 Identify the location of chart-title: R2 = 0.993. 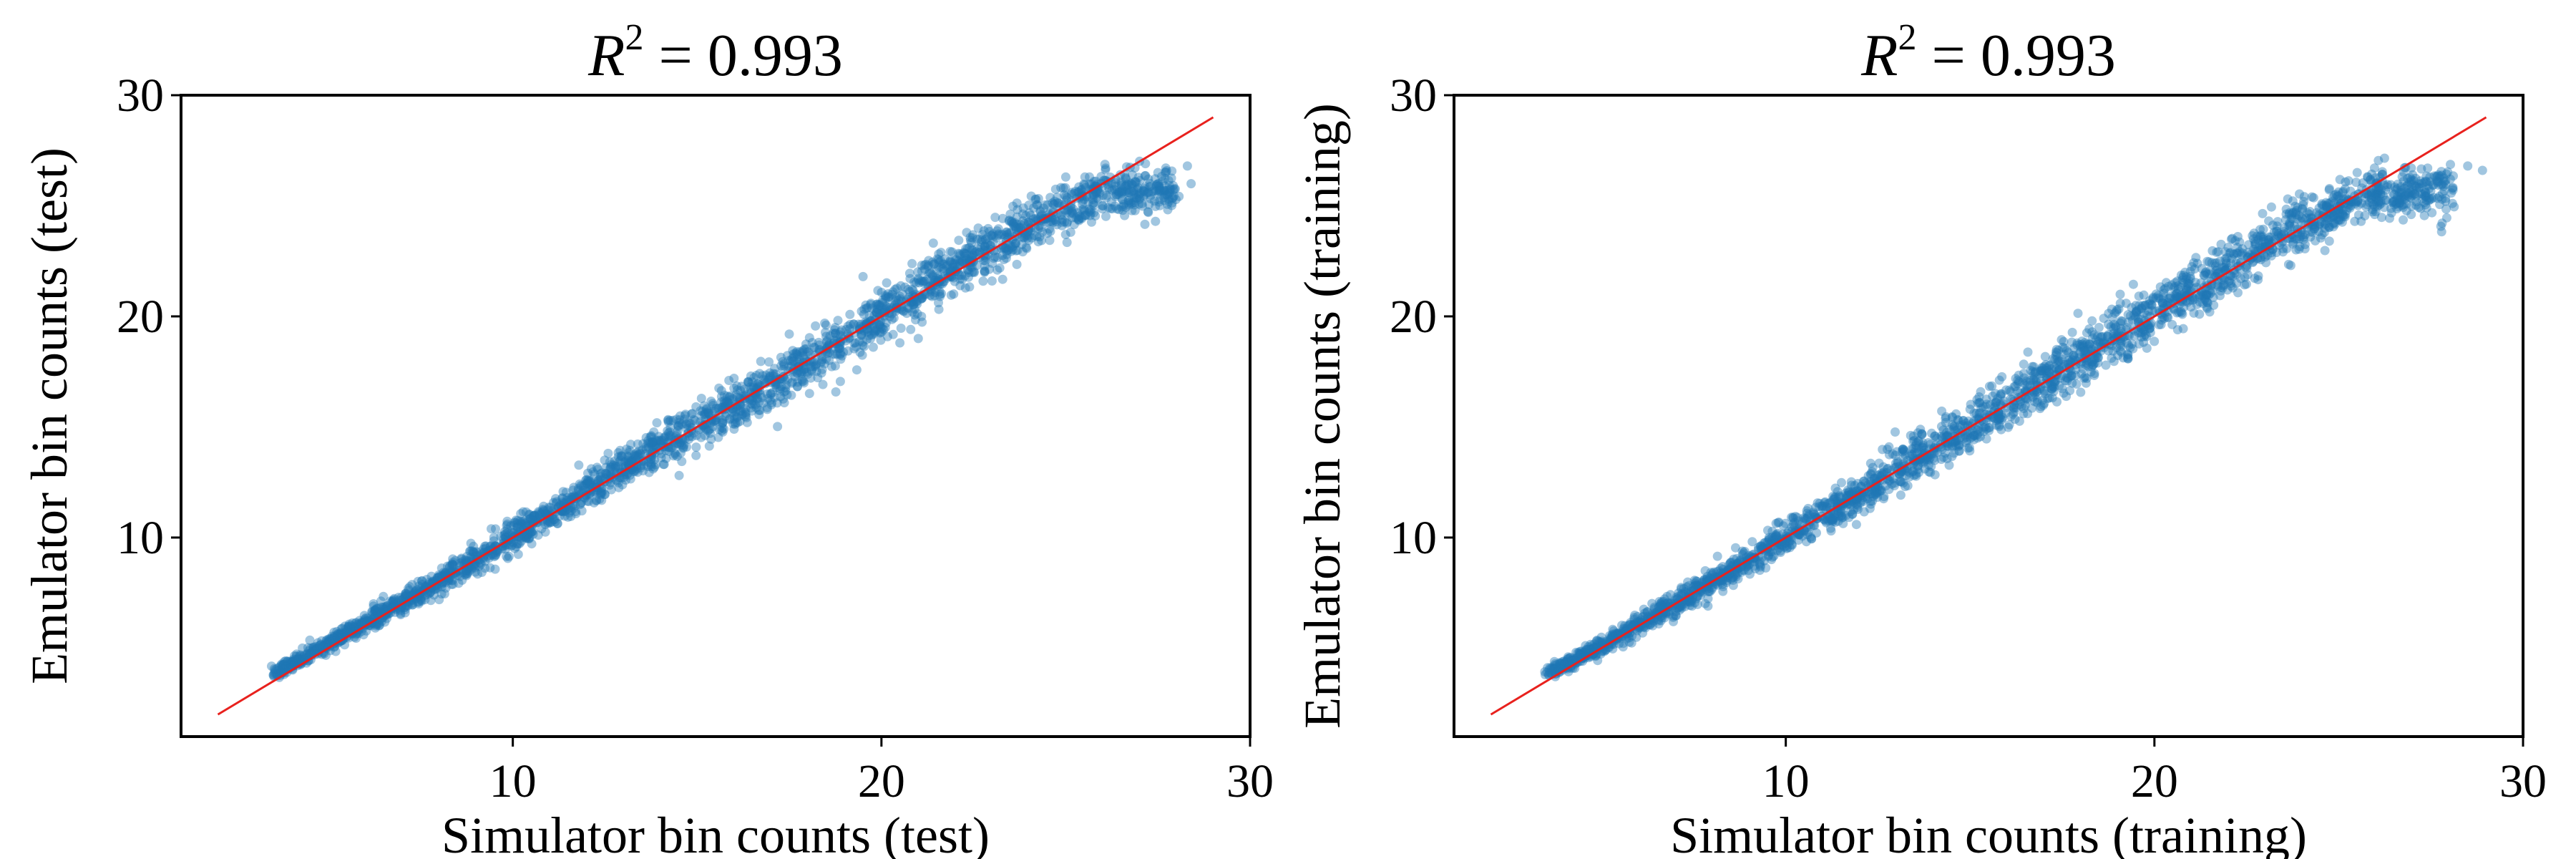
(715, 53).